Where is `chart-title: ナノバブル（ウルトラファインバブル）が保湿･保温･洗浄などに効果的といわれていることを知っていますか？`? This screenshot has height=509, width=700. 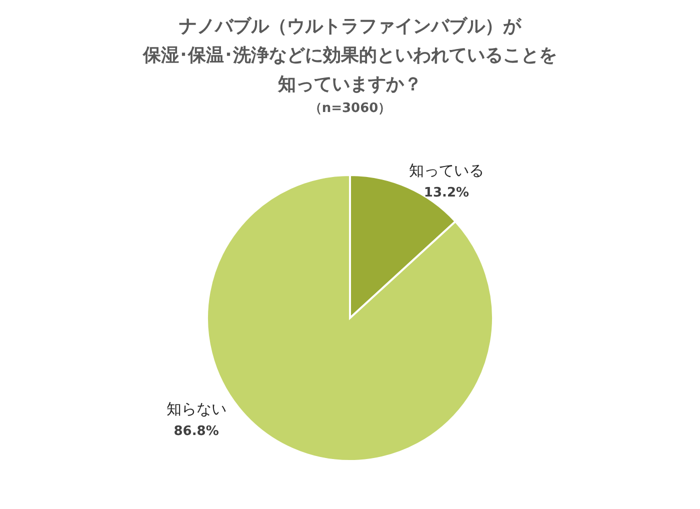 chart-title: ナノバブル（ウルトラファインバブル）が保湿･保温･洗浄などに効果的といわれていることを知っていますか？ is located at coordinates (349, 55).